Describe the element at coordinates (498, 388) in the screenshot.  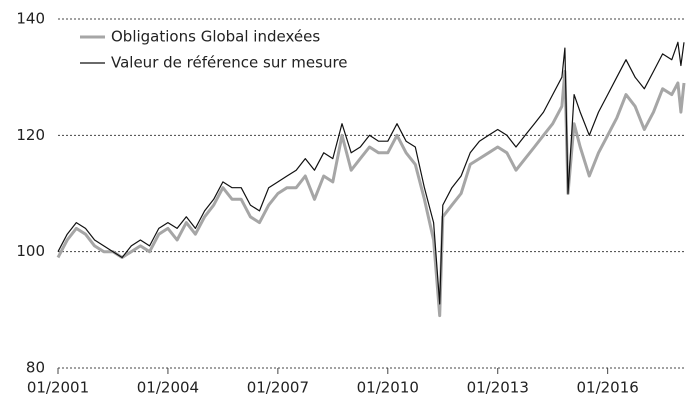
I see `x-tick-label: 01/2013` at that location.